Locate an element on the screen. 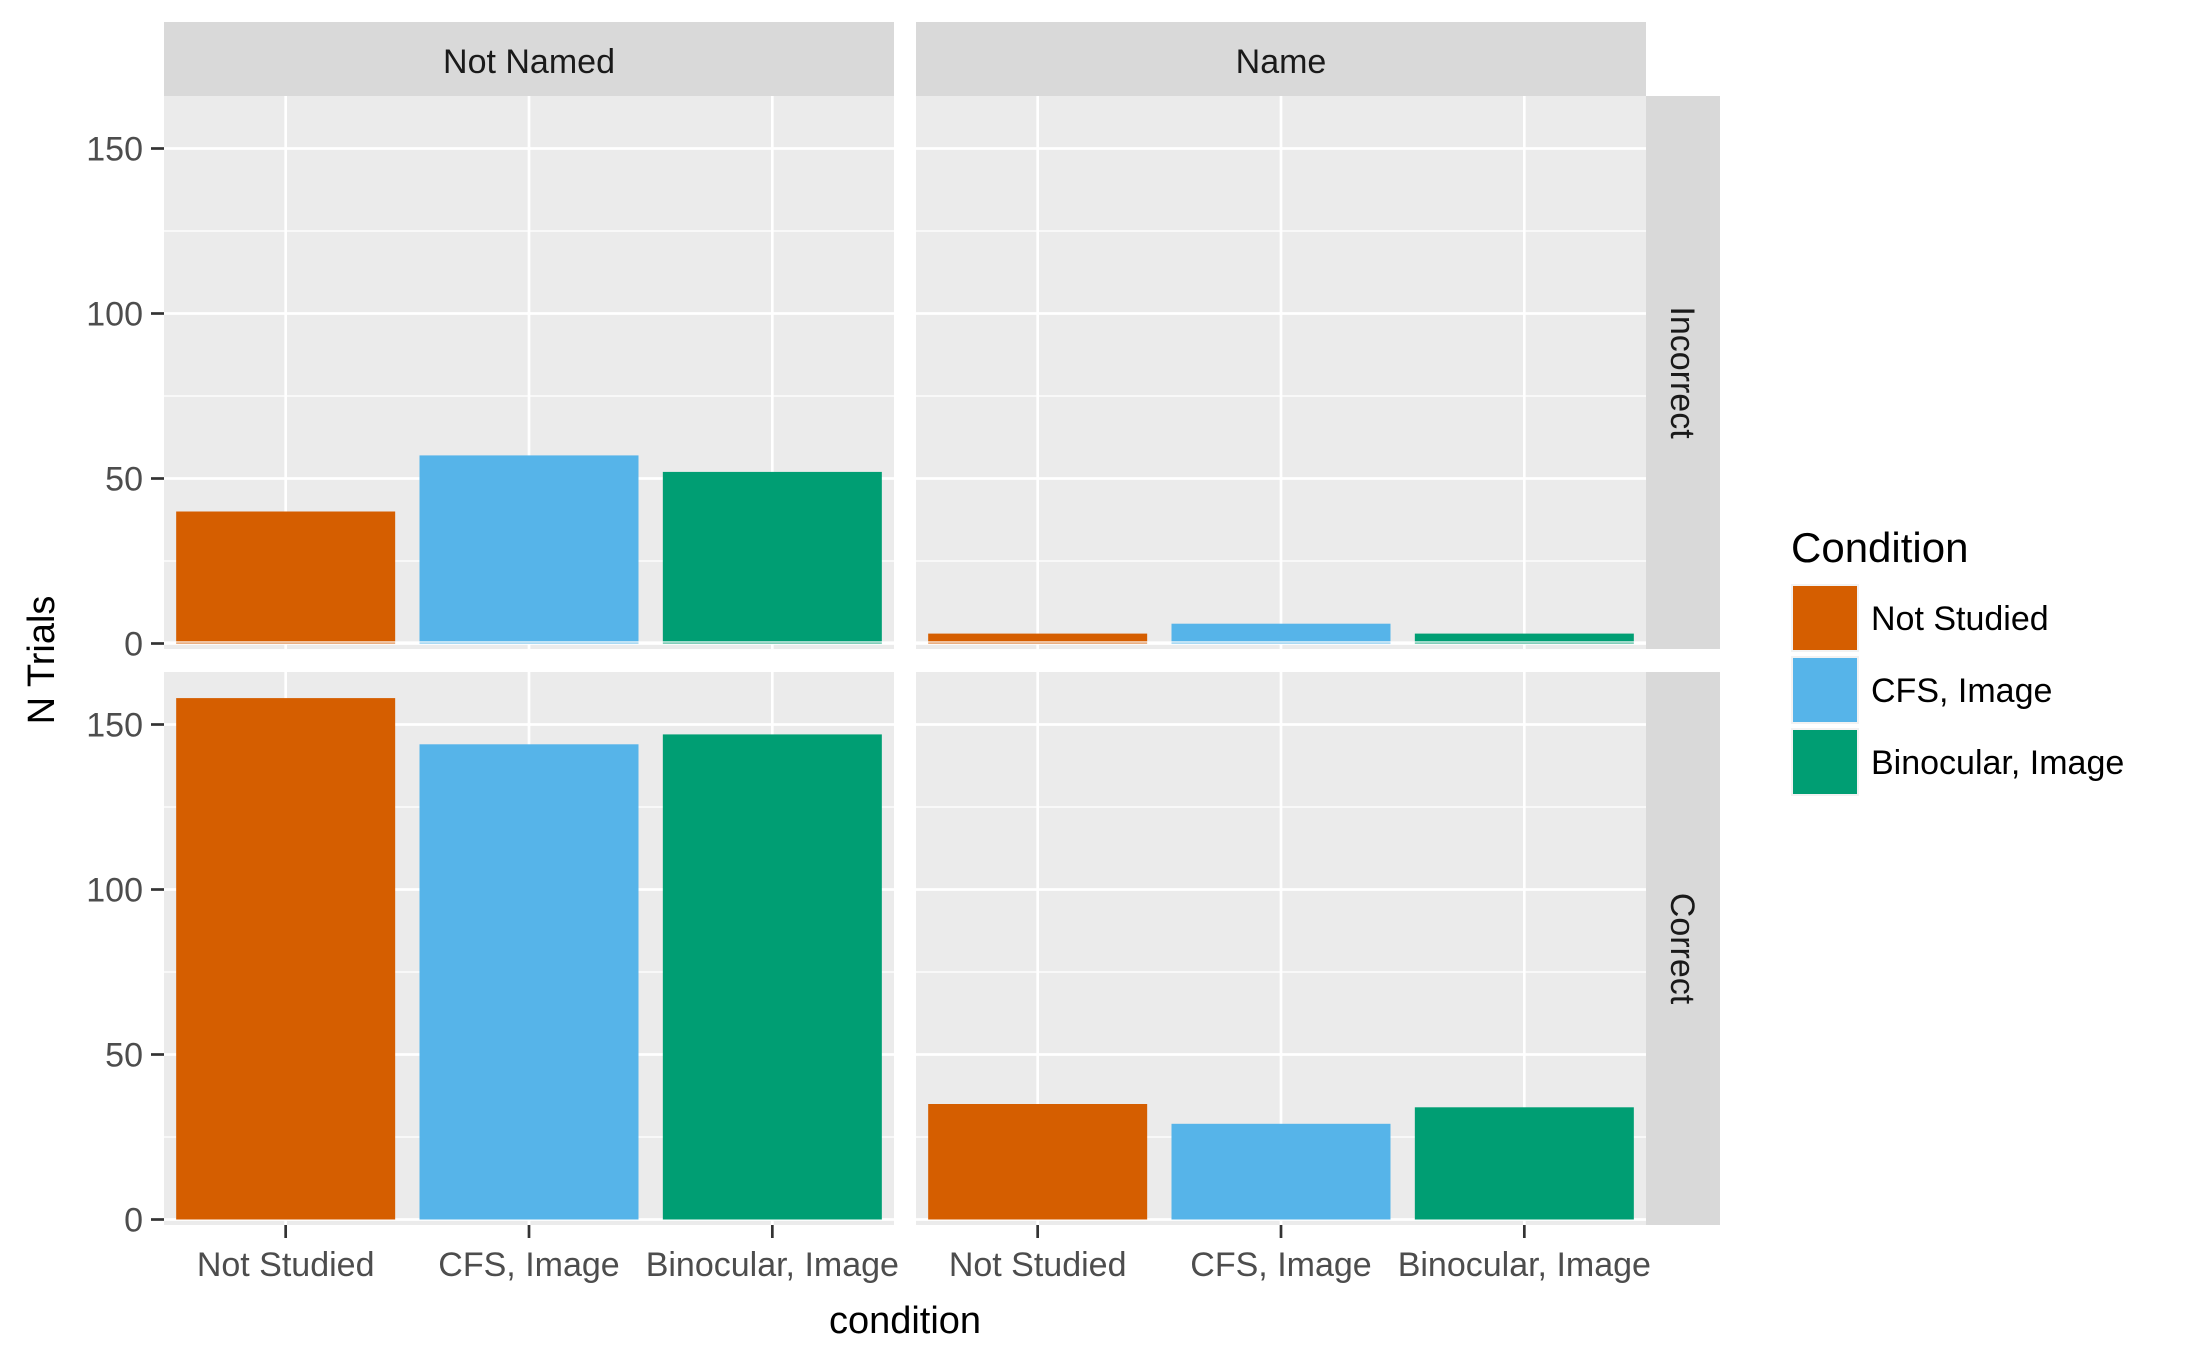 This screenshot has width=2187, height=1350. legend-item-binocular-image: Binocular, Image is located at coordinates (1957, 762).